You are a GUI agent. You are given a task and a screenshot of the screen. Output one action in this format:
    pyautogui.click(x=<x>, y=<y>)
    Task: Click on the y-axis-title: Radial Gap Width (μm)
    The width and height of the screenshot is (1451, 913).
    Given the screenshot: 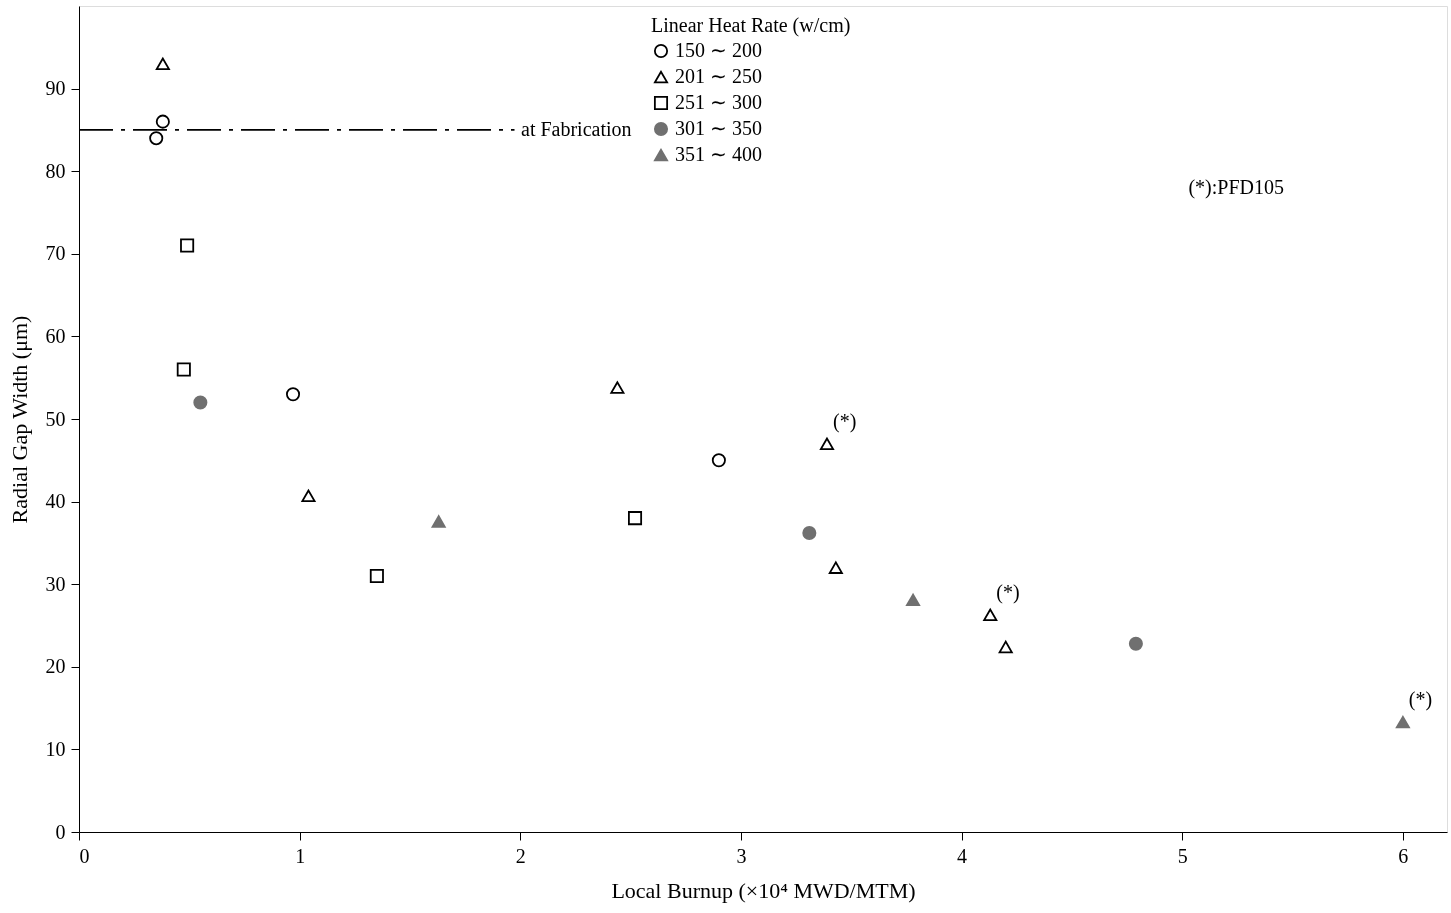 What is the action you would take?
    pyautogui.click(x=19, y=419)
    